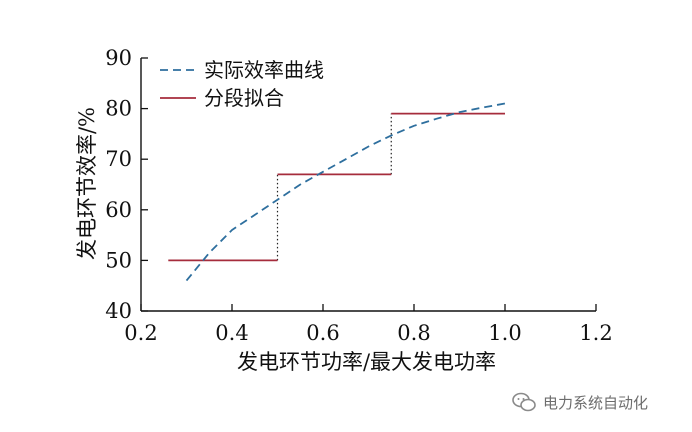 Image resolution: width=692 pixels, height=432 pixels. I want to click on watermark: 电力系统自动化, so click(579, 402).